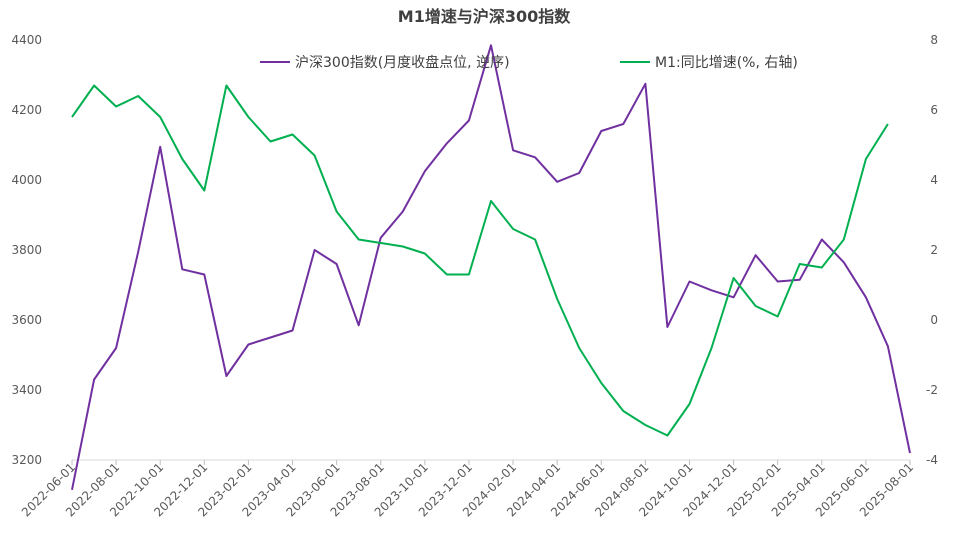 The width and height of the screenshot is (968, 535). Describe the element at coordinates (26, 320) in the screenshot. I see `left-y-tick-label: 3600` at that location.